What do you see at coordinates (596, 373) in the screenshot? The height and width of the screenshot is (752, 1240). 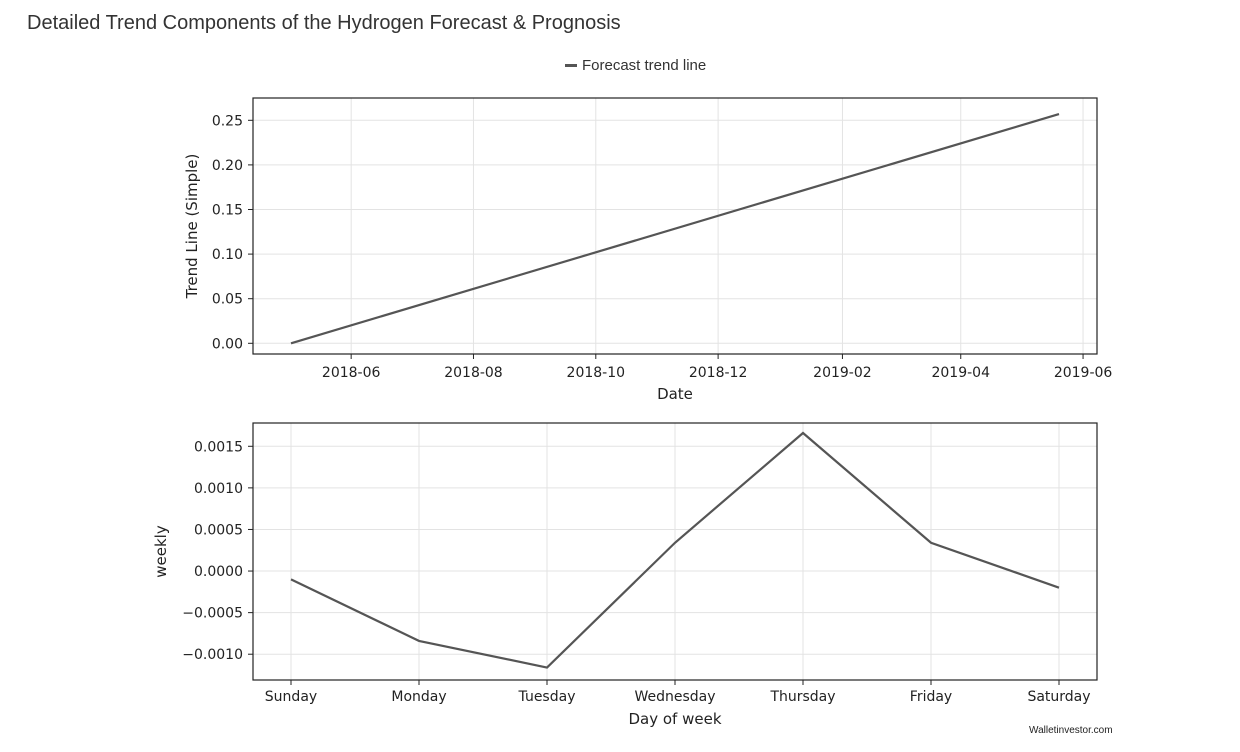 I see `x-tick-label: 2018-10` at bounding box center [596, 373].